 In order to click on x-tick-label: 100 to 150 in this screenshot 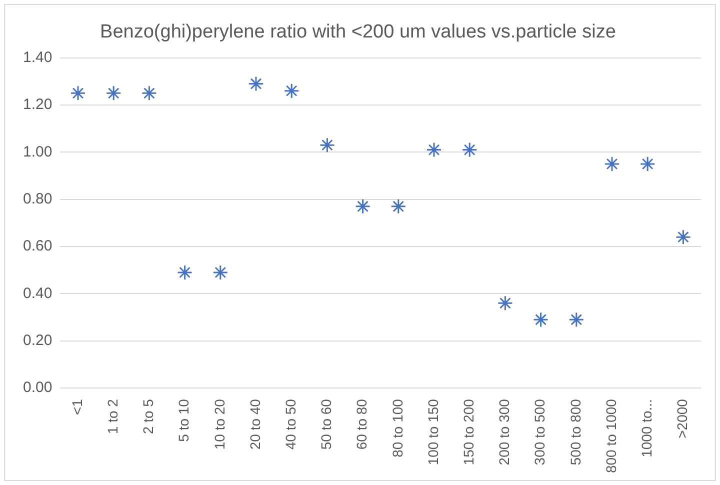, I will do `click(432, 432)`.